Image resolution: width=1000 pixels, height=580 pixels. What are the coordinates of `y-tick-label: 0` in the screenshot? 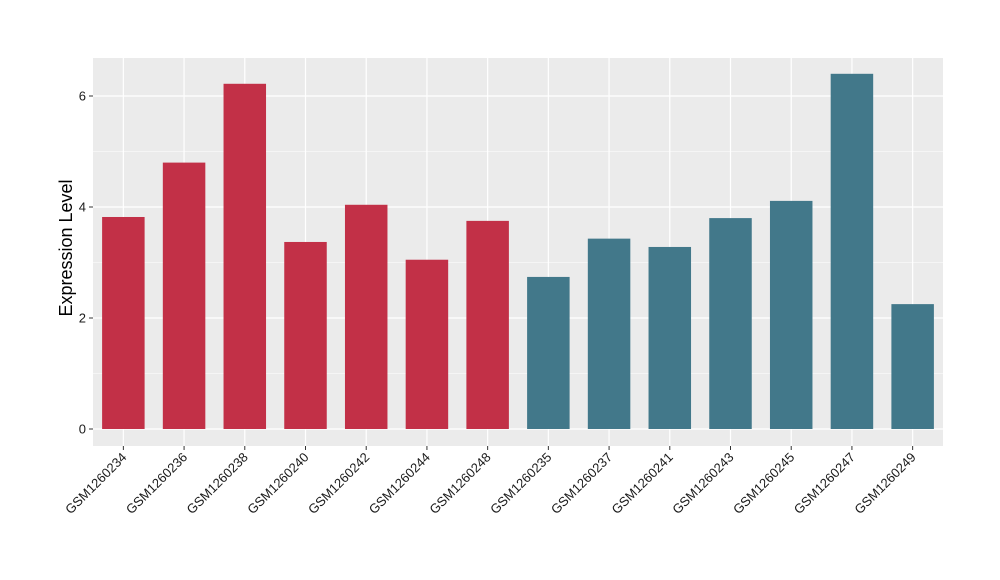 It's located at (82, 429).